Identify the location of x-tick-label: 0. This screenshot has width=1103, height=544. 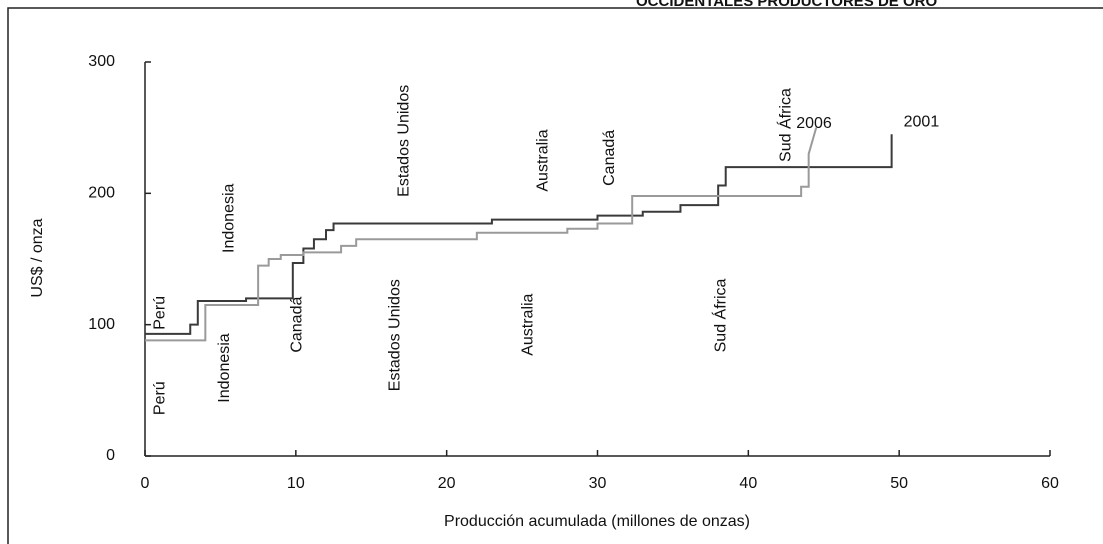
(145, 483).